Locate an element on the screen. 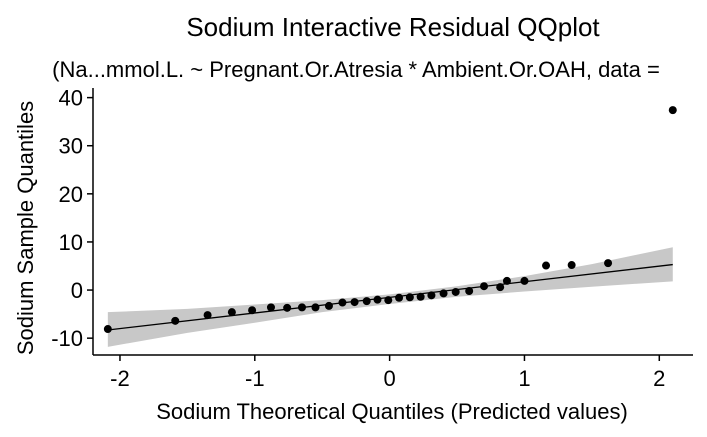 The height and width of the screenshot is (437, 707). x-tick-label: -1 is located at coordinates (255, 378).